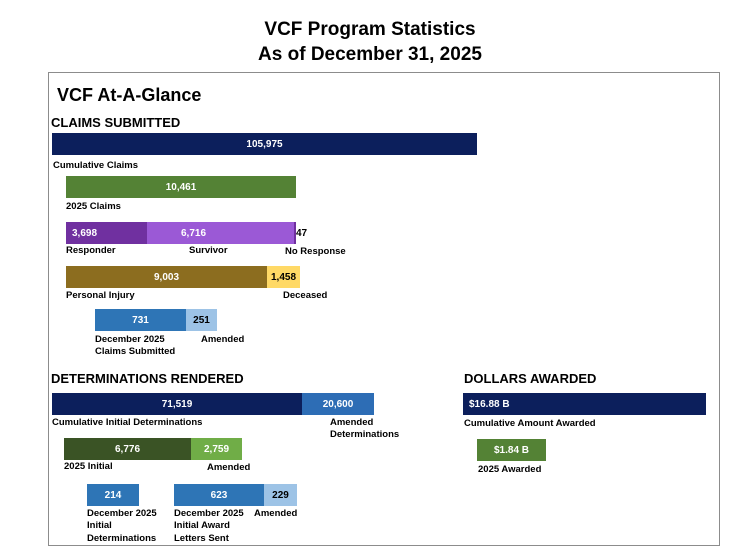 This screenshot has height=557, width=740. I want to click on label-award-letters-line3: Letters Sent, so click(201, 538).